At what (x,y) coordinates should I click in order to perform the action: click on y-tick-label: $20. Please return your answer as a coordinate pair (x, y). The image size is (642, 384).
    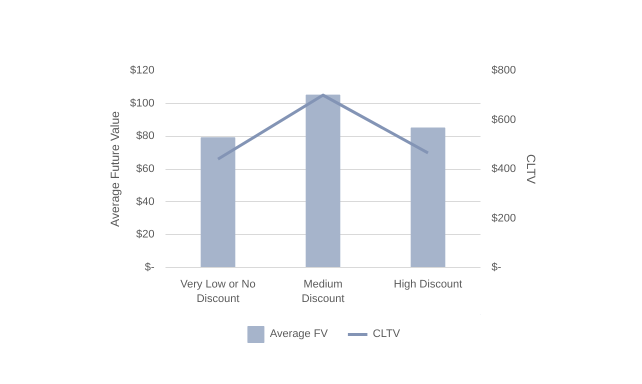
    Looking at the image, I should click on (145, 234).